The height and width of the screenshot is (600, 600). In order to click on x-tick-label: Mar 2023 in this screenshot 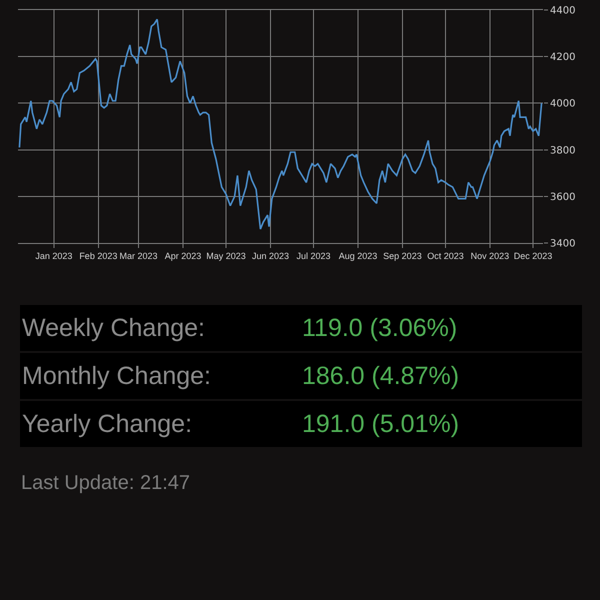, I will do `click(138, 255)`.